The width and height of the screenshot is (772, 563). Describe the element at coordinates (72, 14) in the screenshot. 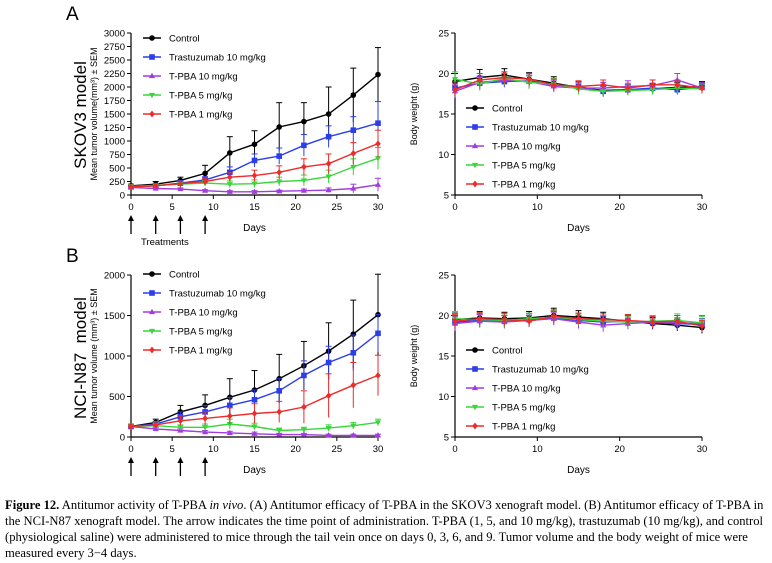

I see `panel-label-a: A` at that location.